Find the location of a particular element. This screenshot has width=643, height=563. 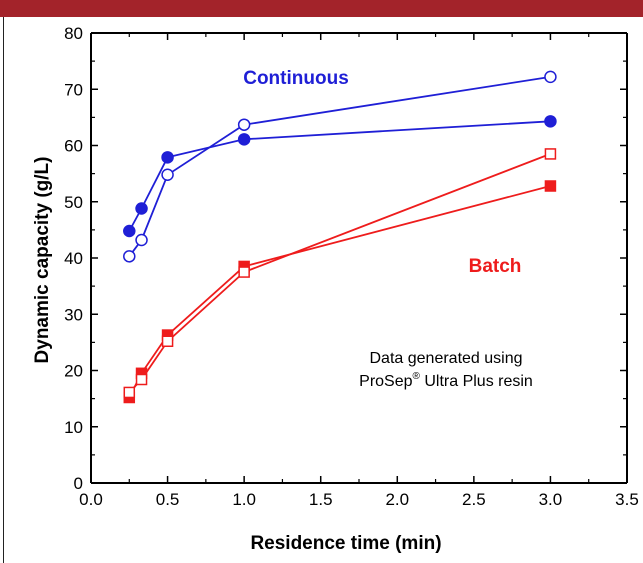

y-axis-title: Dynamic capacity (g/L) is located at coordinates (42, 260).